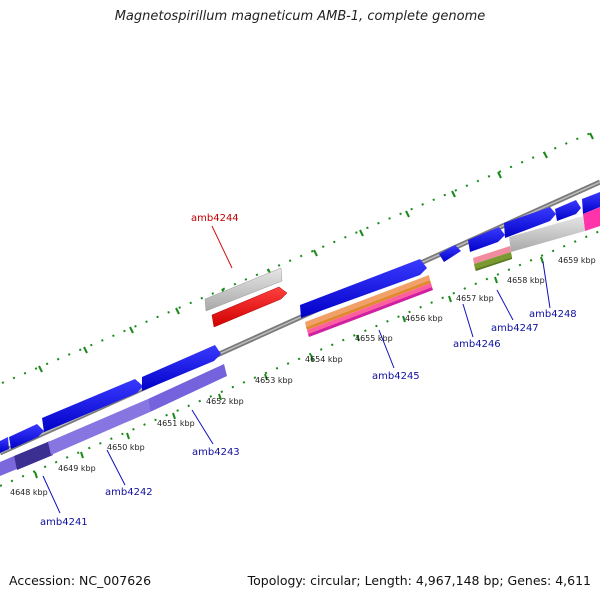 The height and width of the screenshot is (600, 600). Describe the element at coordinates (515, 328) in the screenshot. I see `gene-label-amb4247: amb4247` at that location.